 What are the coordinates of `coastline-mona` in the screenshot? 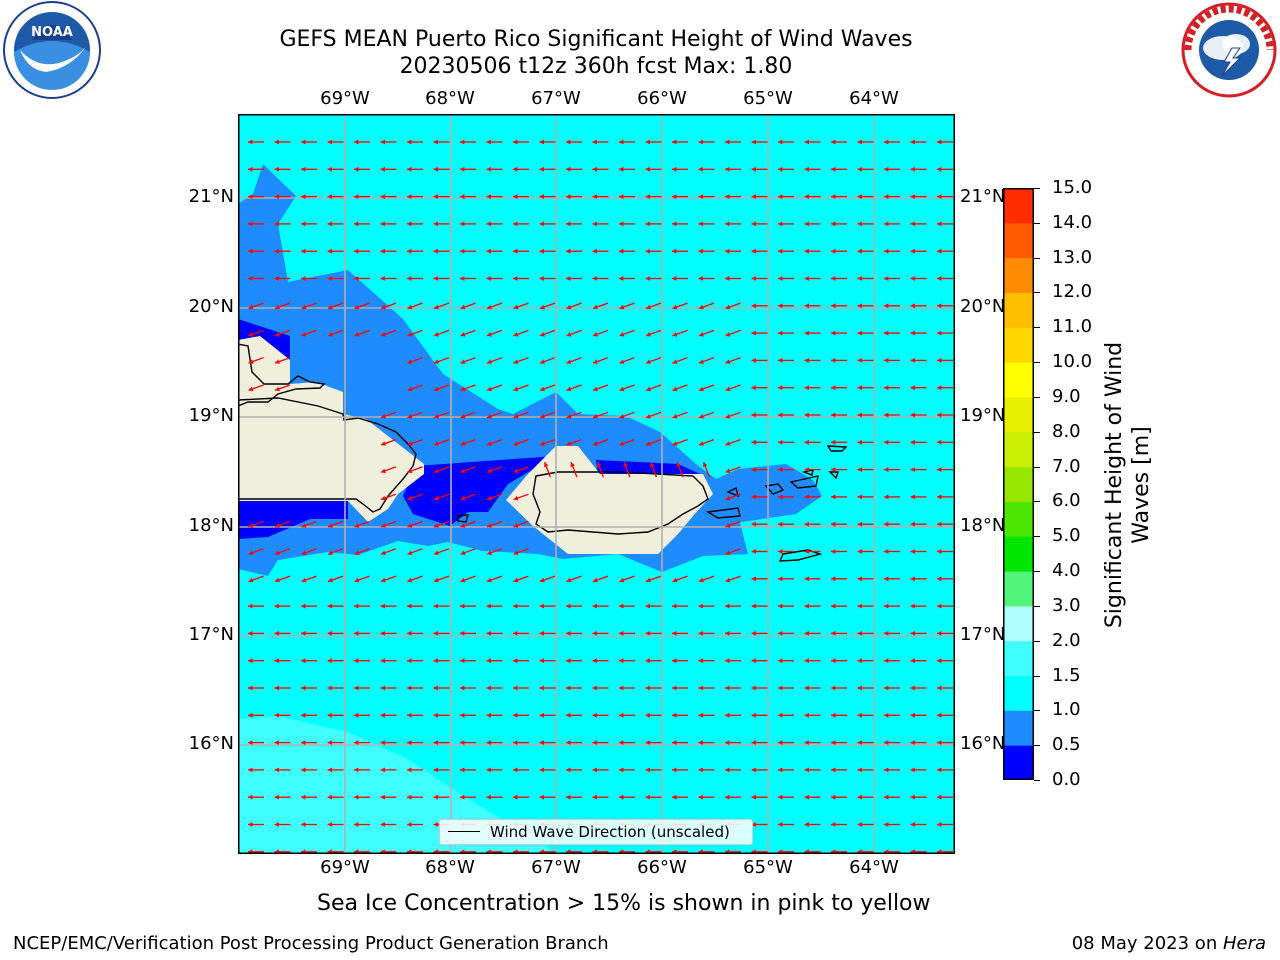 It's located at (463, 518).